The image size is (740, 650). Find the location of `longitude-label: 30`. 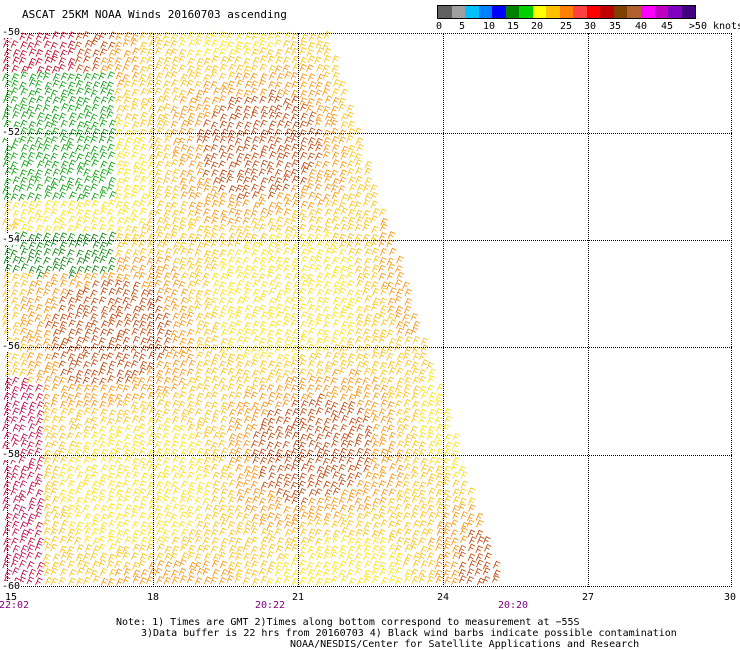

longitude-label: 30 is located at coordinates (730, 597).